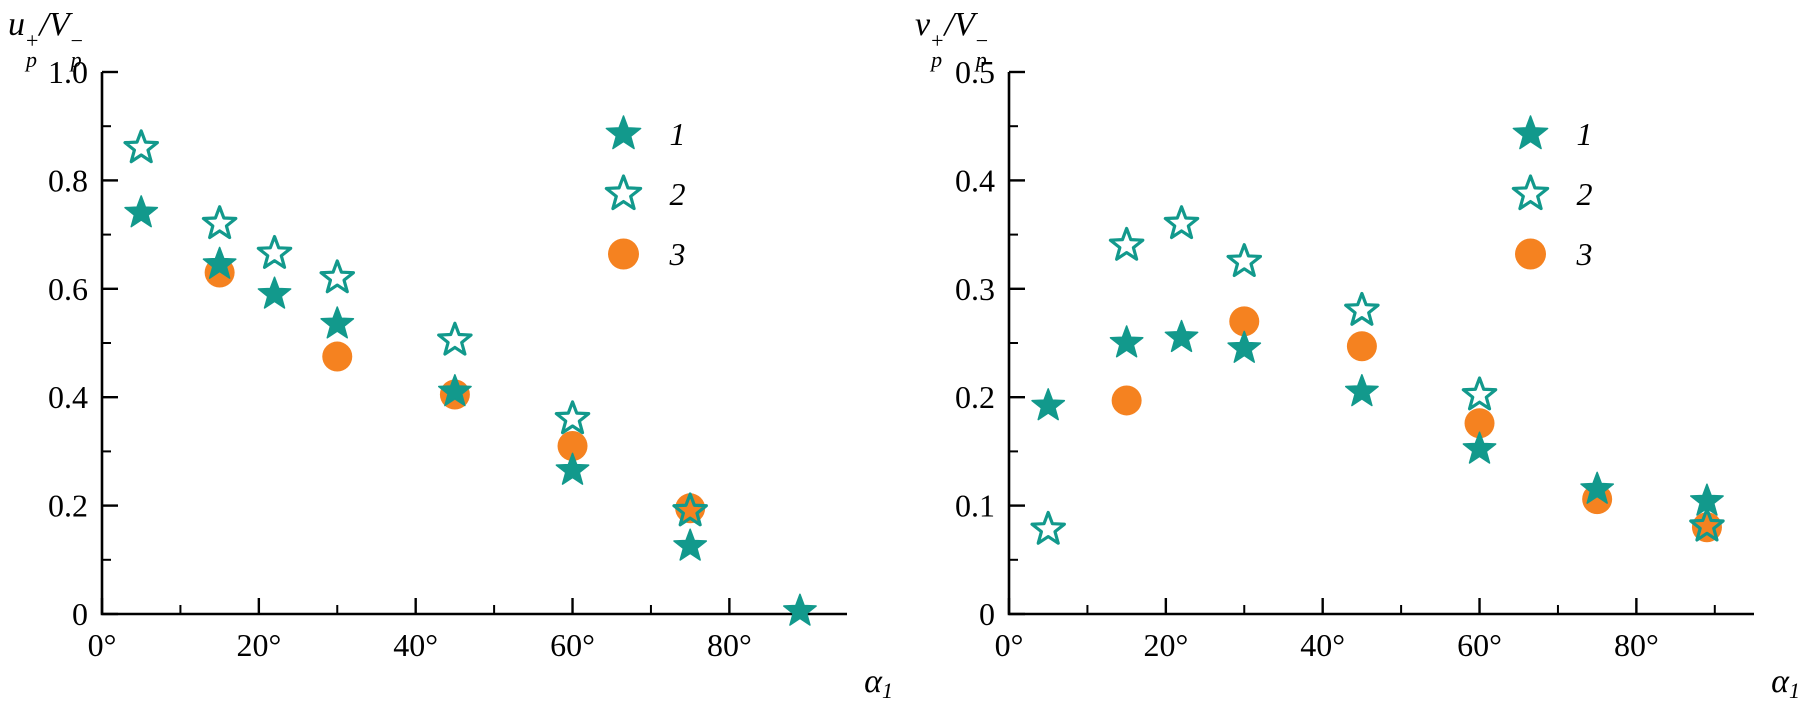  What do you see at coordinates (1584, 254) in the screenshot?
I see `legend-label: 3` at bounding box center [1584, 254].